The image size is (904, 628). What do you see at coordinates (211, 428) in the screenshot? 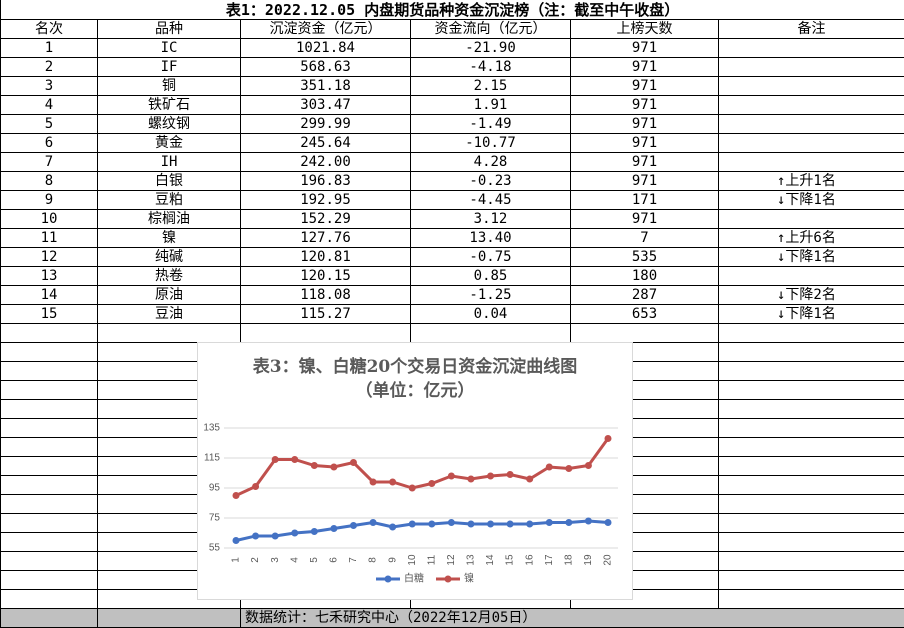
I see `y-tick-label: 135` at bounding box center [211, 428].